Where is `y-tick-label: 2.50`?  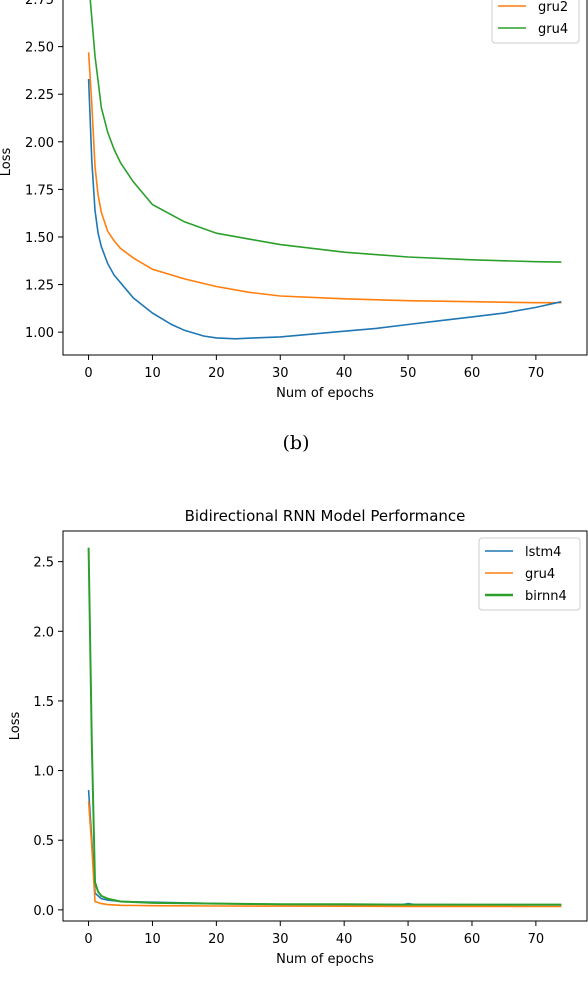
y-tick-label: 2.50 is located at coordinates (39, 48).